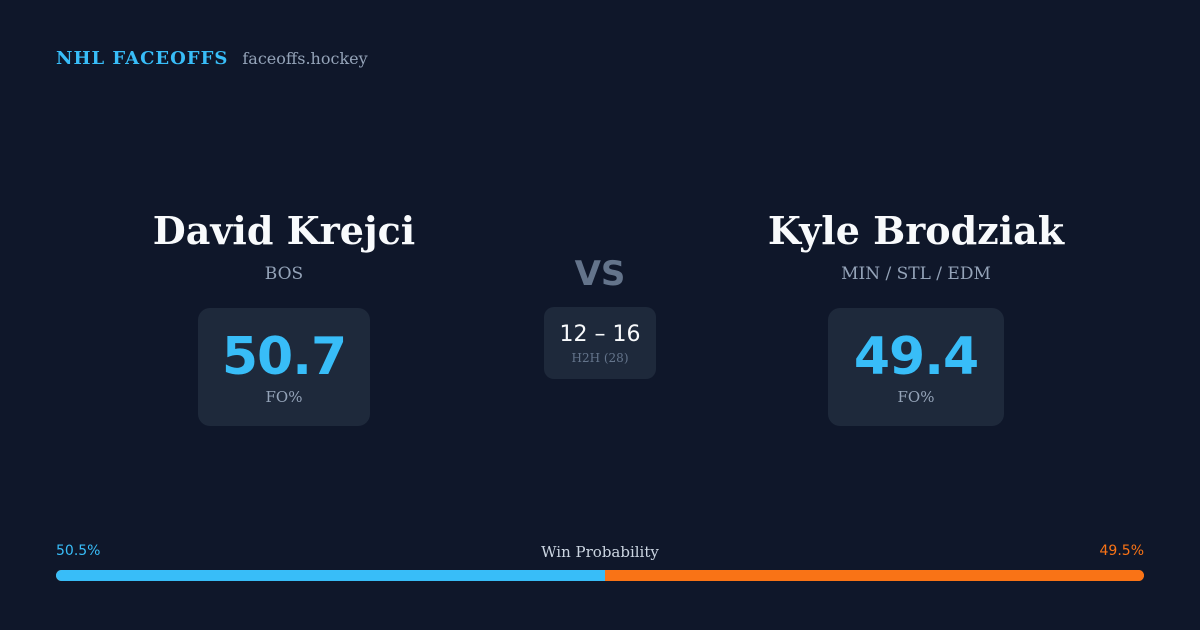 This screenshot has height=630, width=1200. I want to click on player-right-fo-label: FO%, so click(916, 397).